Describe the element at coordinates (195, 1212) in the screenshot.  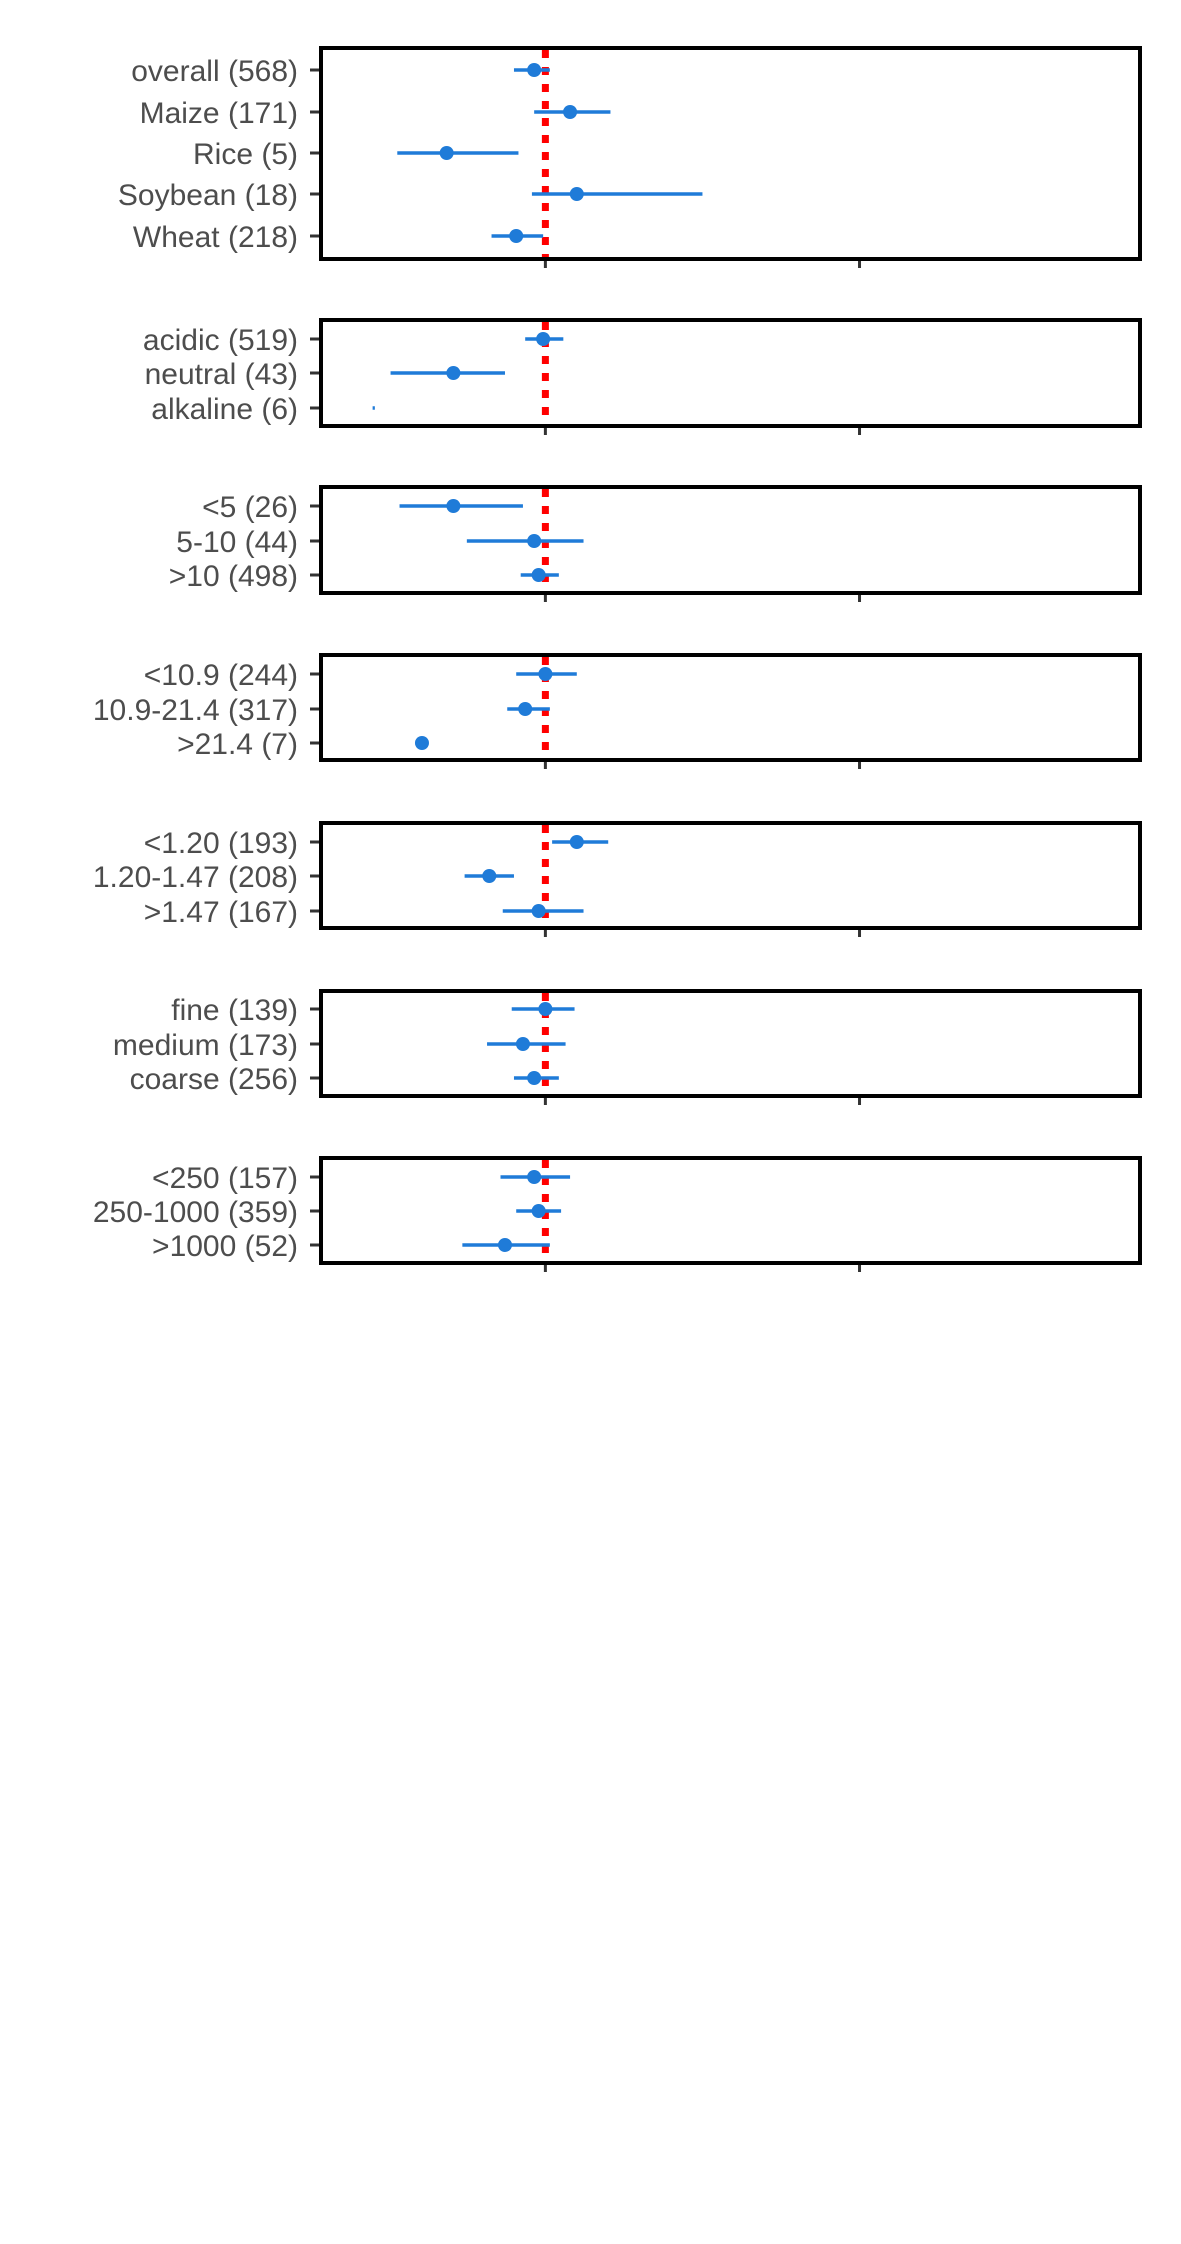
I see `row-label: 250-1000 (359)` at that location.